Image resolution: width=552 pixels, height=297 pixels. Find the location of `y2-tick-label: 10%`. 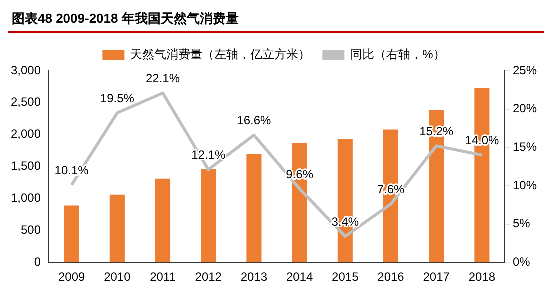

y2-tick-label: 10% is located at coordinates (525, 185).